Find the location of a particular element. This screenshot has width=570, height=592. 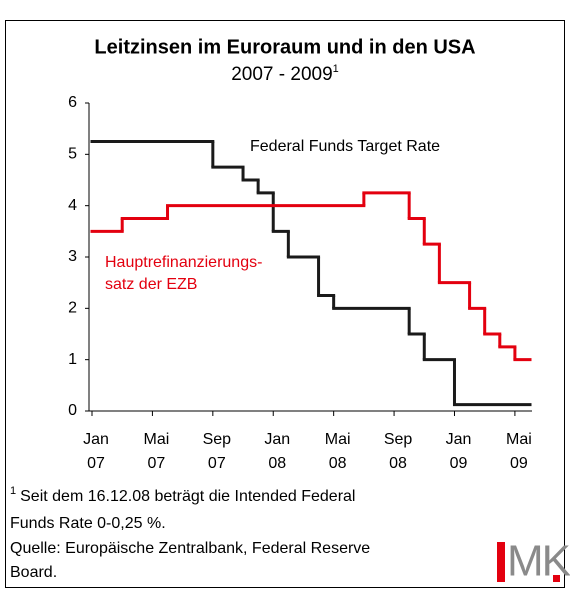

series-label: Federal Funds Target Rate is located at coordinates (345, 146).